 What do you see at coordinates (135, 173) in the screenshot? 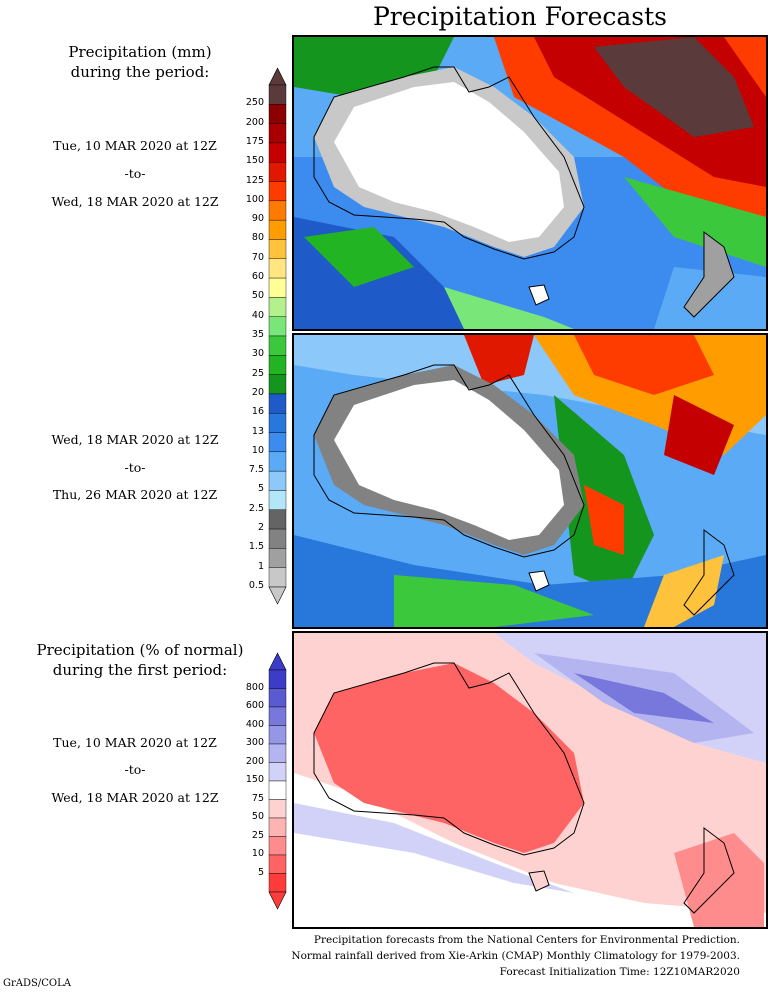
I see `period1-sep: -to-` at bounding box center [135, 173].